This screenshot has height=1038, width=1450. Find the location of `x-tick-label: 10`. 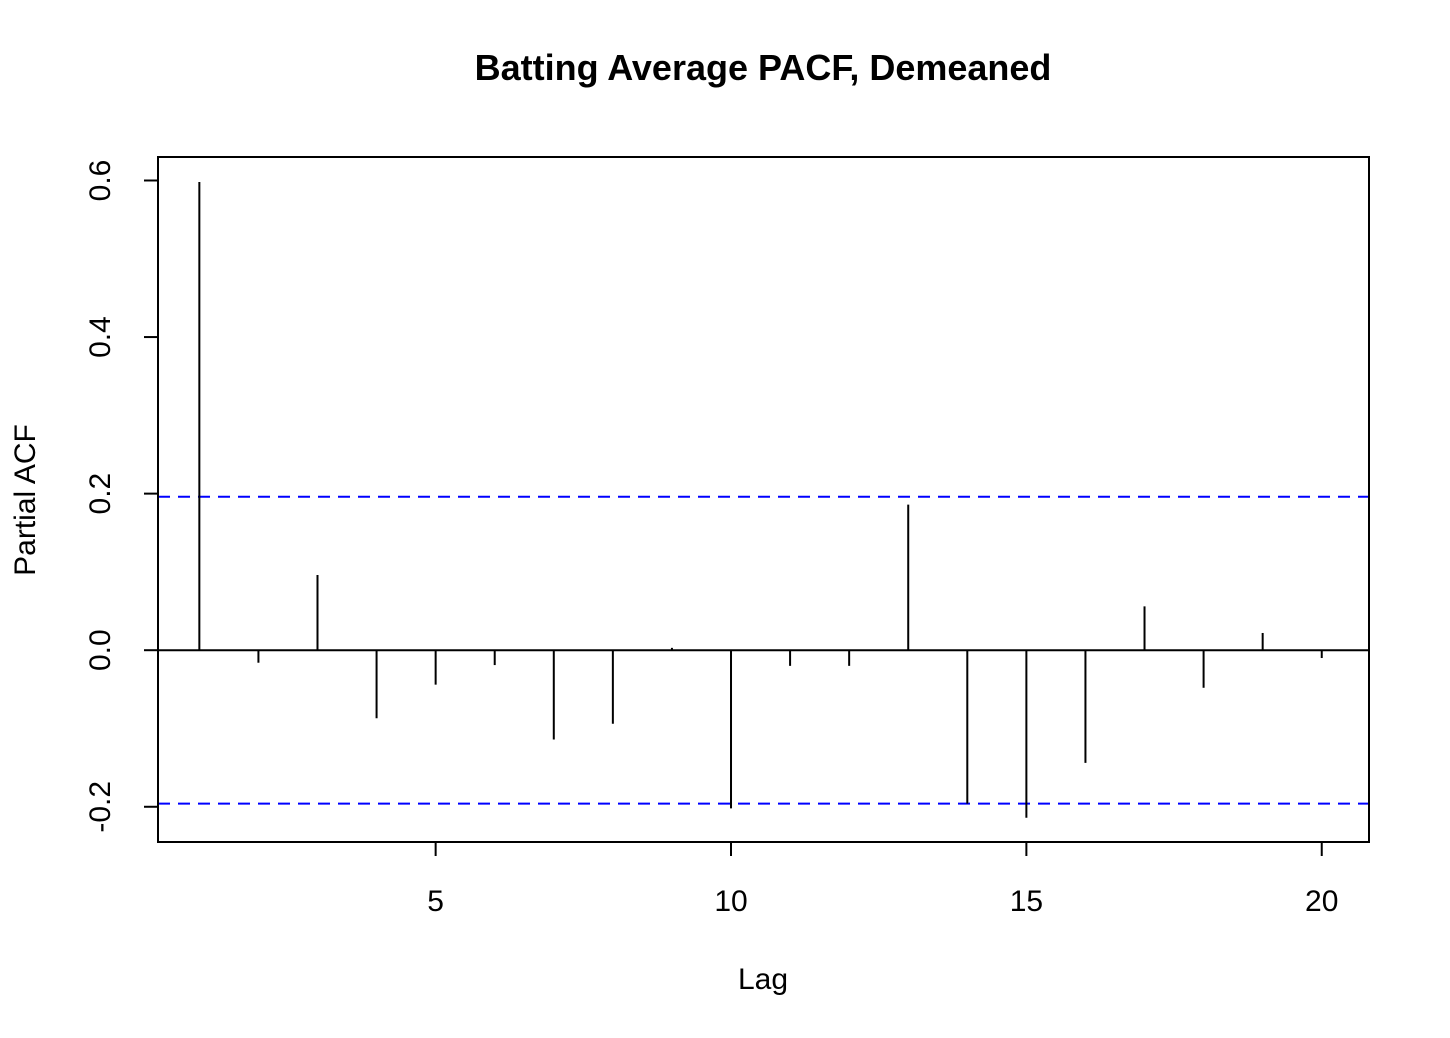

x-tick-label: 10 is located at coordinates (730, 901).